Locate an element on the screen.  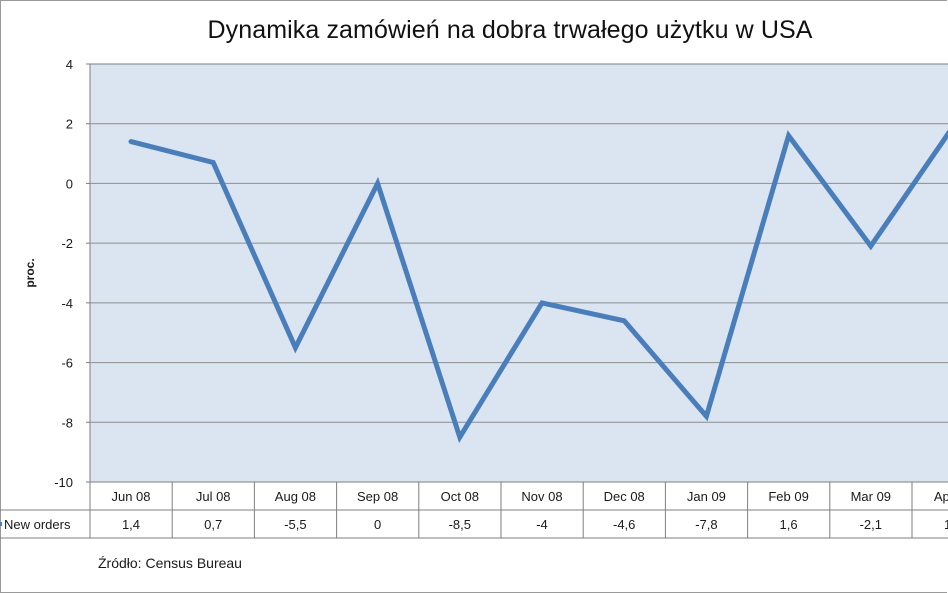
y-tick-label: 0 is located at coordinates (69, 183).